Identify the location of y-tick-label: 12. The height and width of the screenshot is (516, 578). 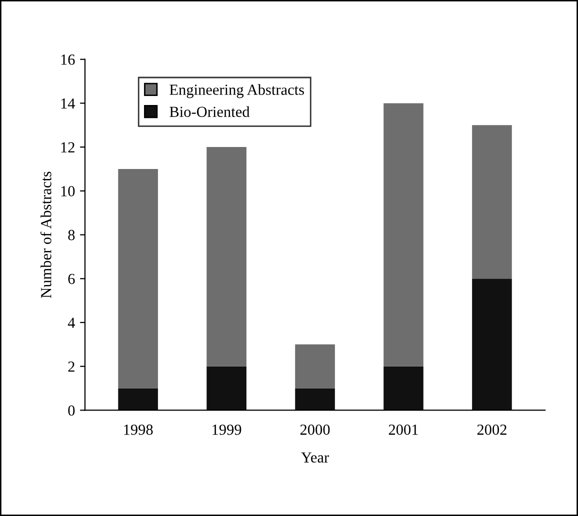
(67, 147).